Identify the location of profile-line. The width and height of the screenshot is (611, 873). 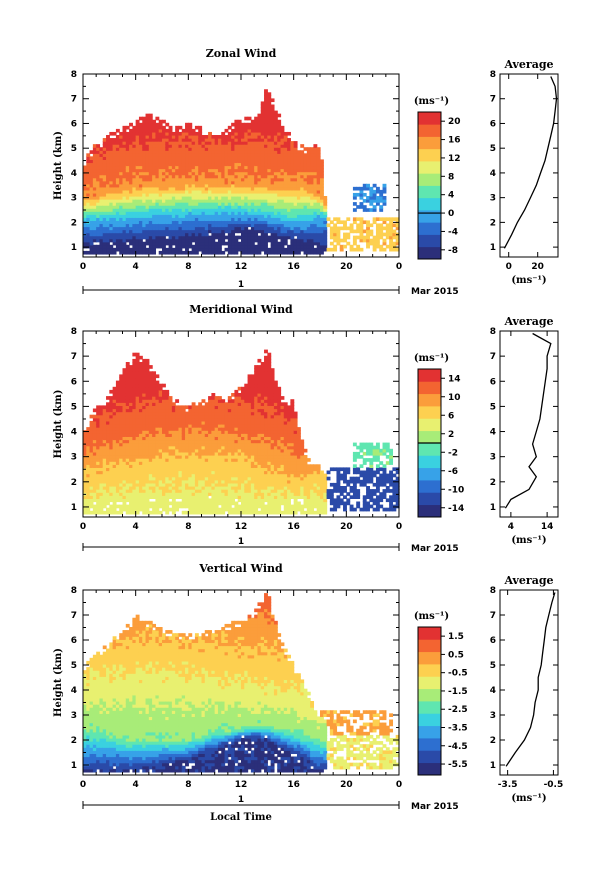
(530, 162).